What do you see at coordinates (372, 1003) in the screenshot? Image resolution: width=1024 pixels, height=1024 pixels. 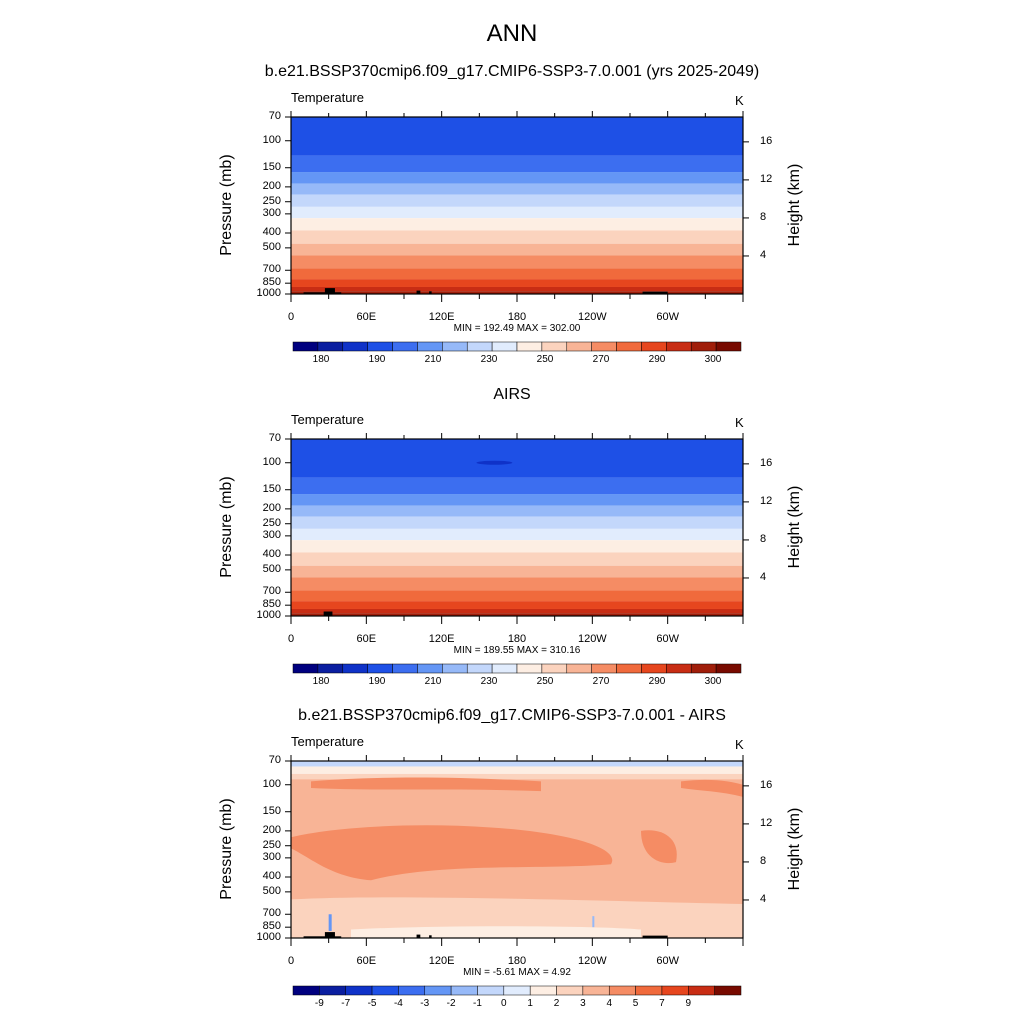 I see `colorbar-tick-label: -5` at bounding box center [372, 1003].